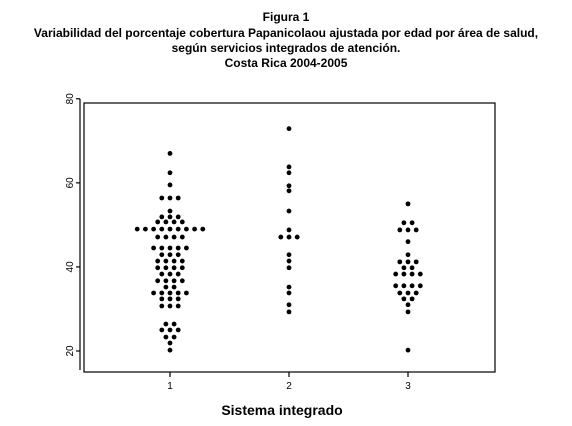 This screenshot has height=426, width=572. I want to click on chart-subtitle: según servicios integrados de atención., so click(286, 48).